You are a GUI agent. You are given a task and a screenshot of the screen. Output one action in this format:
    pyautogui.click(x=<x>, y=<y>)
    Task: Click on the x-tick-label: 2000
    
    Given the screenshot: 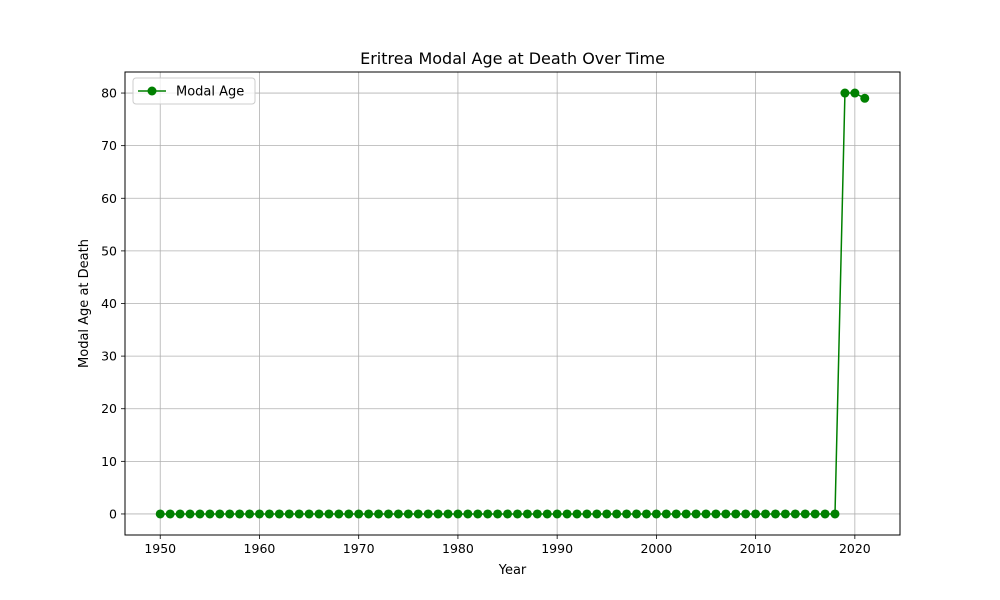 What is the action you would take?
    pyautogui.click(x=656, y=548)
    